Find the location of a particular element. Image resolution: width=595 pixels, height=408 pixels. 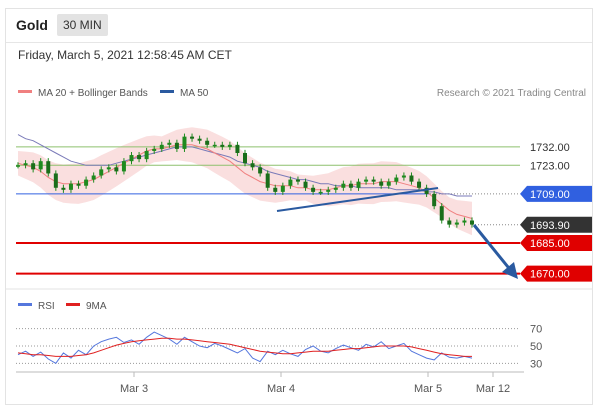

ma50-legend-label: MA 50 is located at coordinates (194, 93).